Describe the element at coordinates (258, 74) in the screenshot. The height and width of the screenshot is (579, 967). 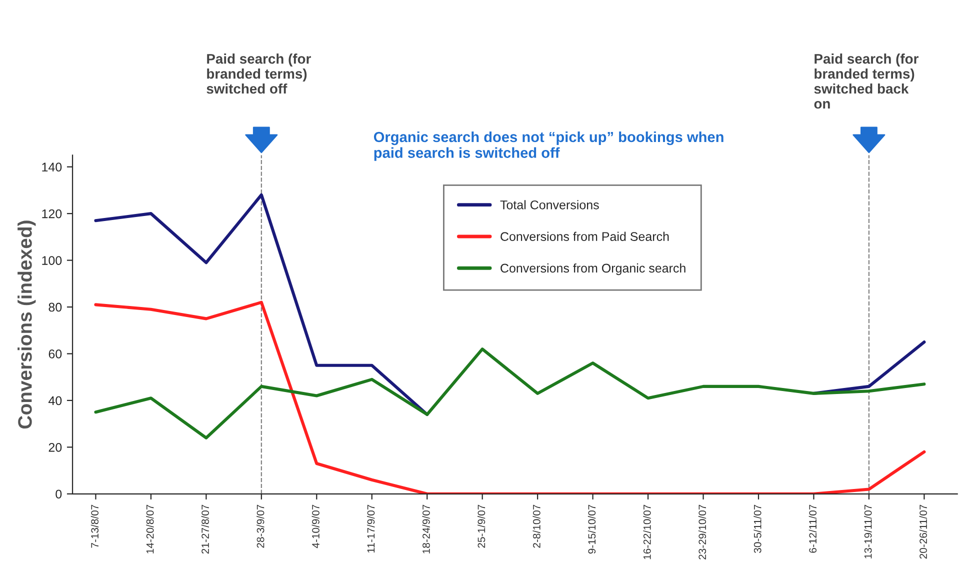
I see `text: Paid search (for branded terms) switched off` at that location.